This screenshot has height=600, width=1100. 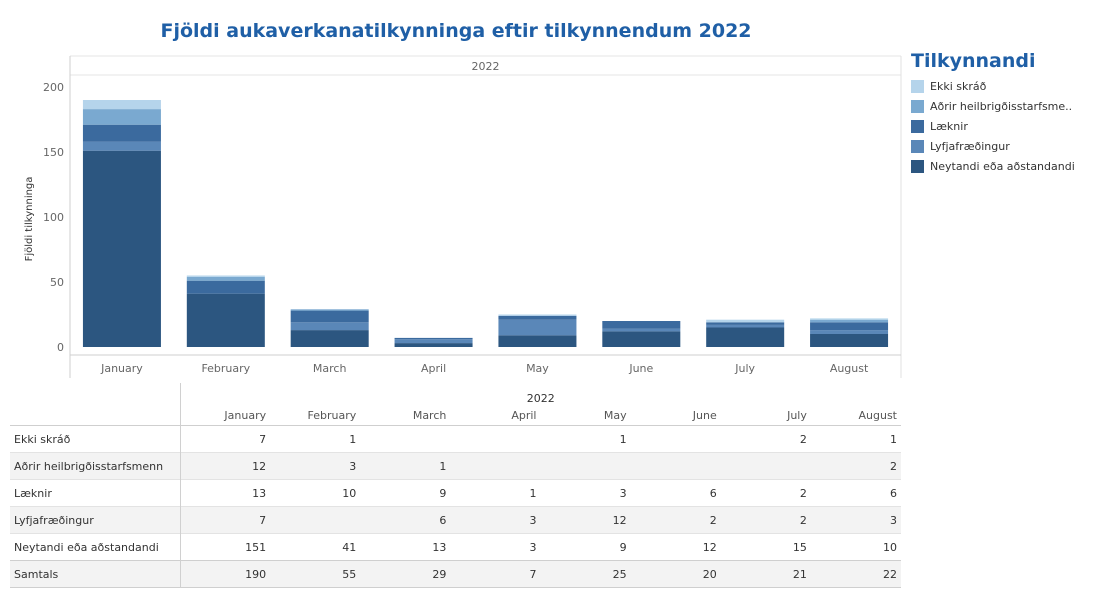 What do you see at coordinates (799, 547) in the screenshot?
I see `table-cell: 15` at bounding box center [799, 547].